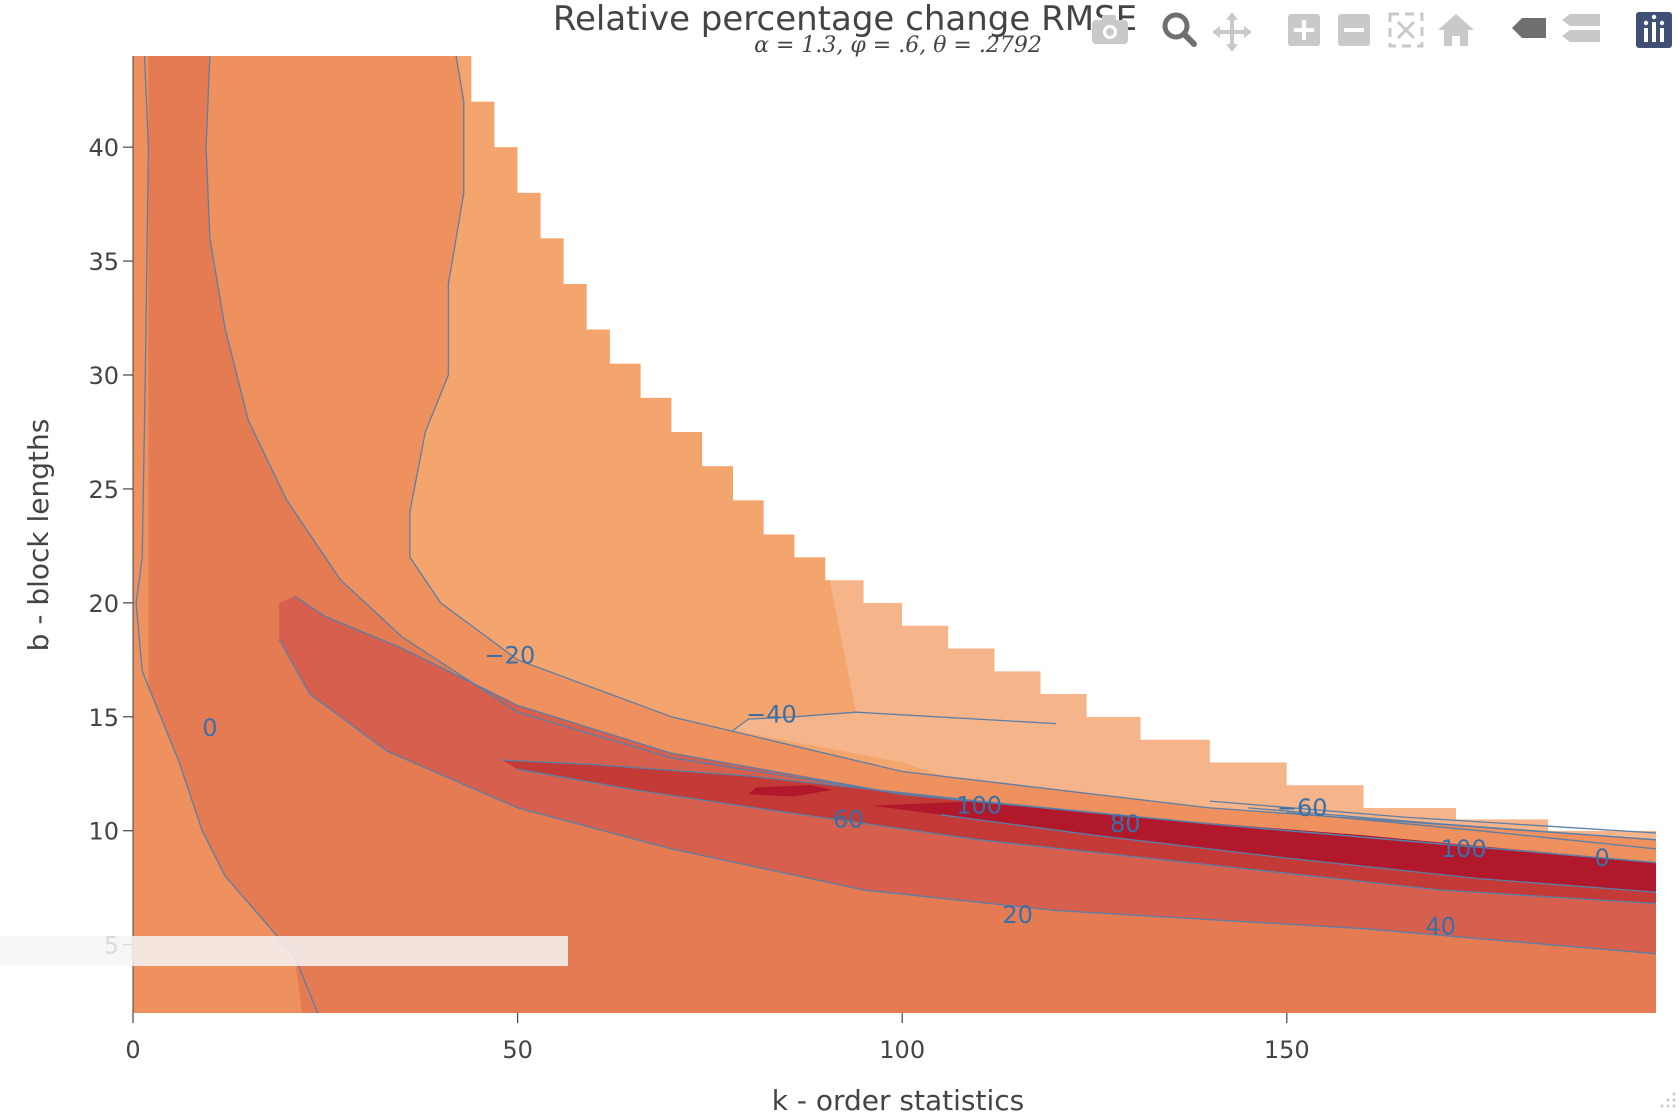  What do you see at coordinates (284, 951) in the screenshot?
I see `hover-overlay` at bounding box center [284, 951].